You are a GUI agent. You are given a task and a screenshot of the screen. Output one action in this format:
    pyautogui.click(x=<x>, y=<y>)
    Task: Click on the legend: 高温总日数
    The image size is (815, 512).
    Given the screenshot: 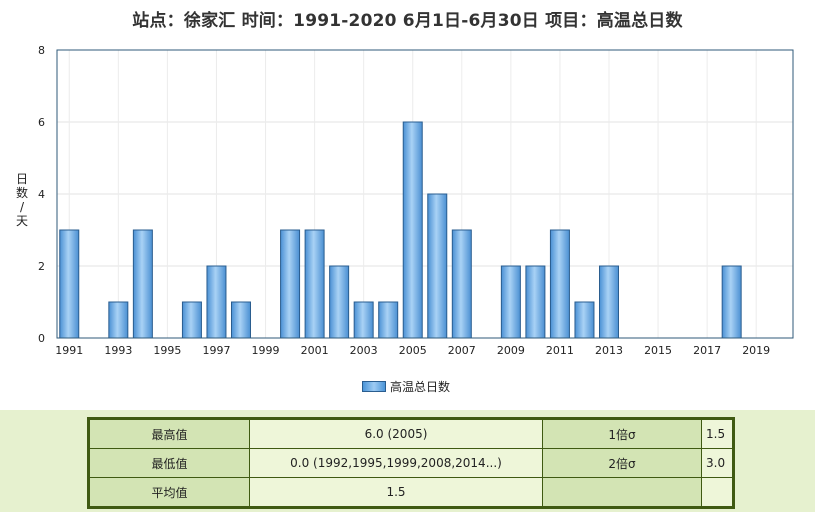 What is the action you would take?
    pyautogui.click(x=406, y=386)
    